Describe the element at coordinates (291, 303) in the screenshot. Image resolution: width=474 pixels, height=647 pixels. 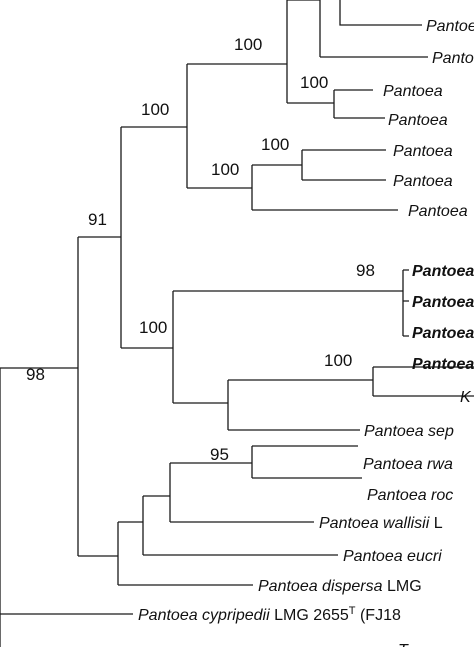
I see `branch-node100-bold` at that location.